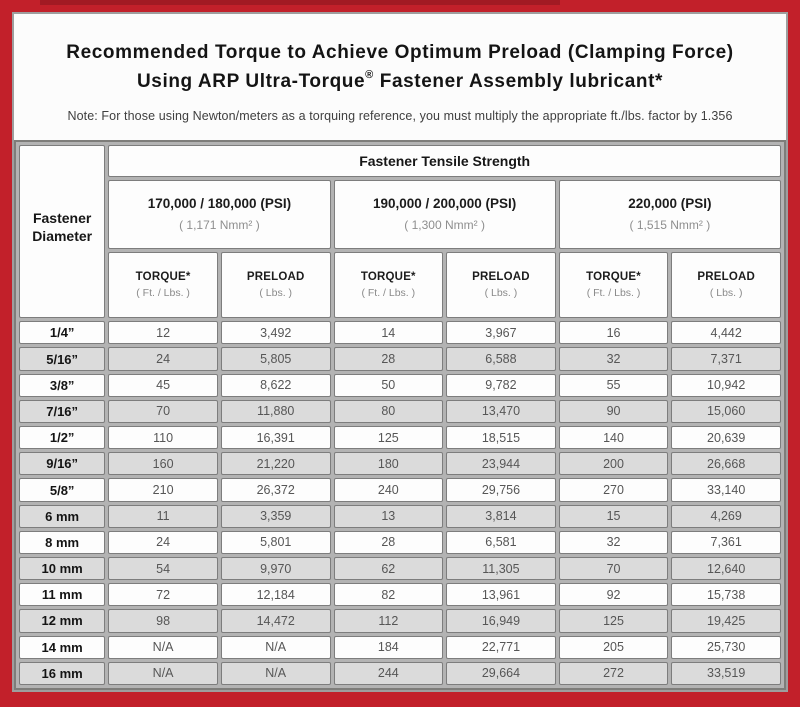 The image size is (800, 707). What do you see at coordinates (388, 621) in the screenshot?
I see `value-cell: 112` at bounding box center [388, 621].